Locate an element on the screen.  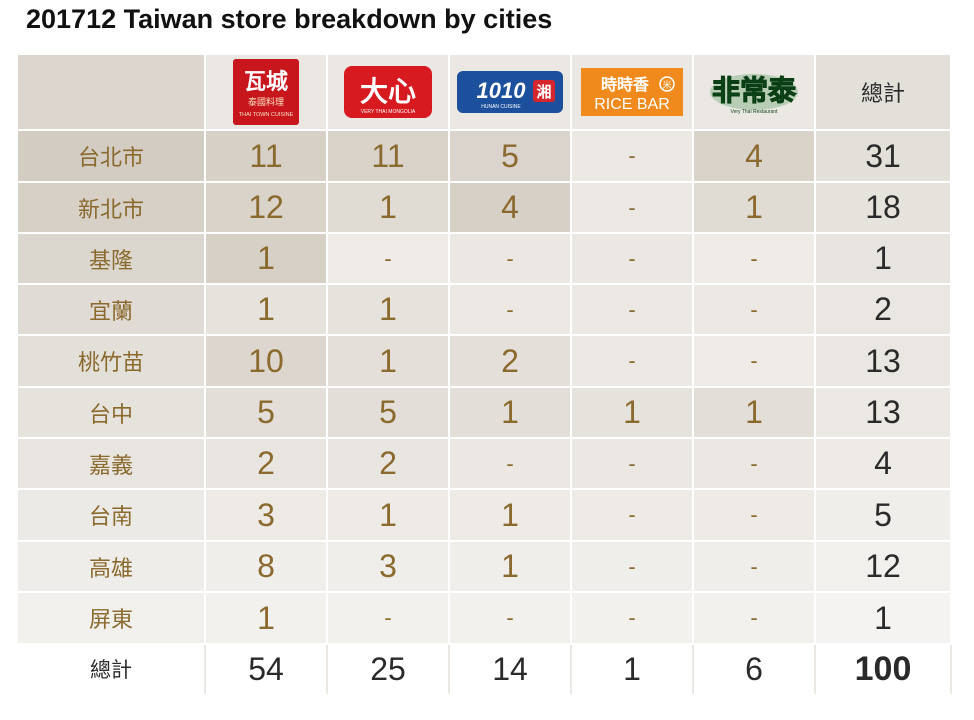
store-count: 12 is located at coordinates (266, 207).